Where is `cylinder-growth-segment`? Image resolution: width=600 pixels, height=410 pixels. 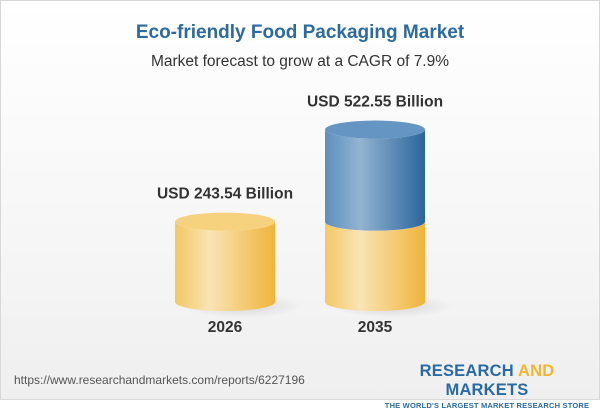 cylinder-growth-segment is located at coordinates (375, 180).